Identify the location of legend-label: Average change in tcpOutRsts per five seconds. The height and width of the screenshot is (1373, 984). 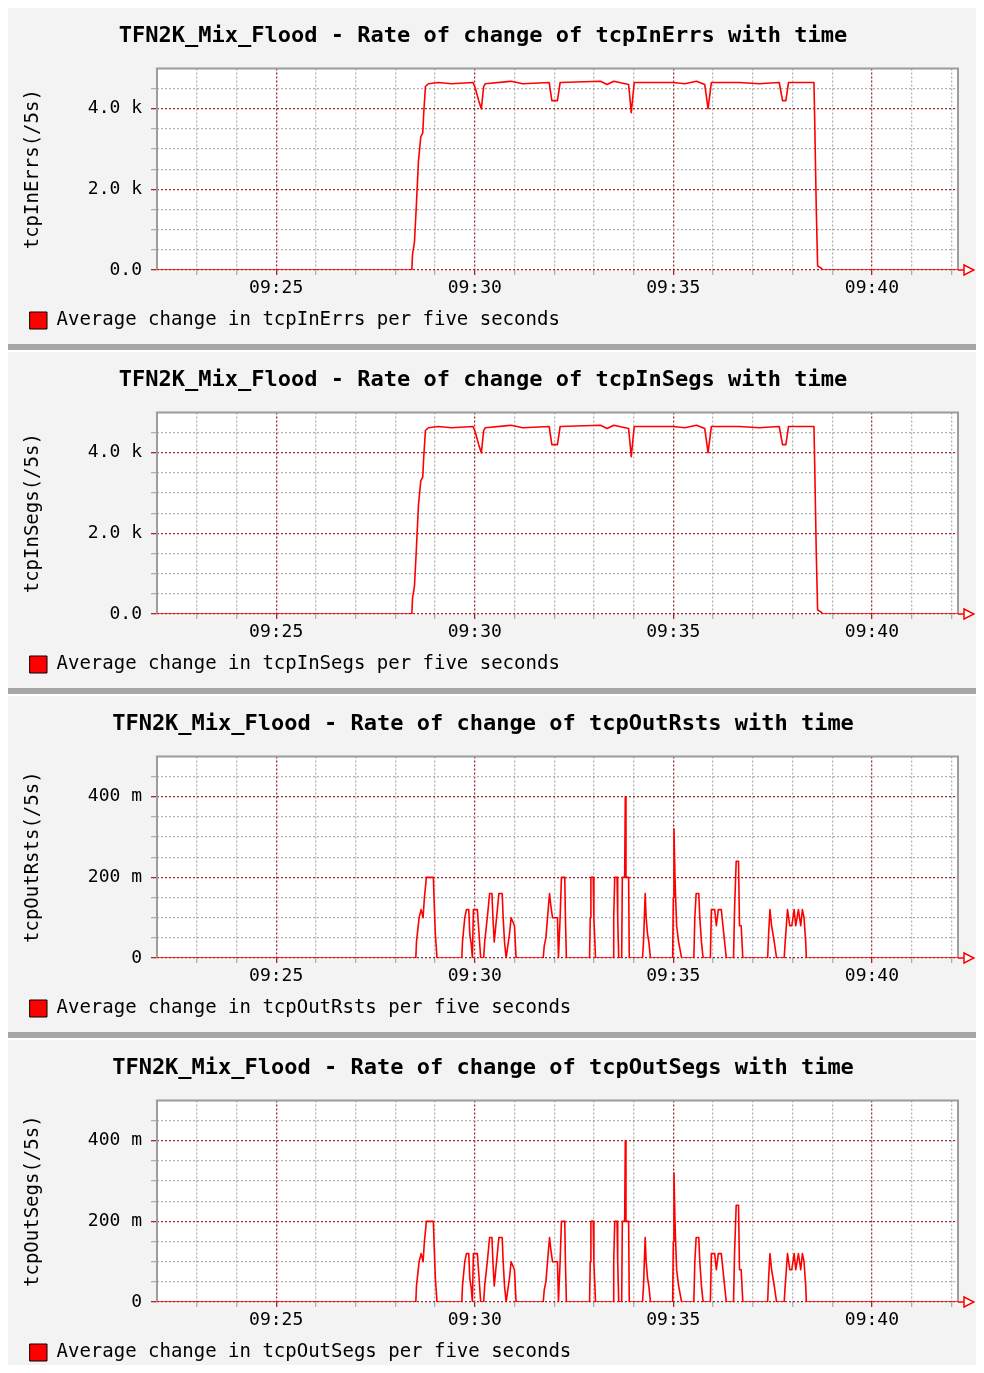
(314, 1006).